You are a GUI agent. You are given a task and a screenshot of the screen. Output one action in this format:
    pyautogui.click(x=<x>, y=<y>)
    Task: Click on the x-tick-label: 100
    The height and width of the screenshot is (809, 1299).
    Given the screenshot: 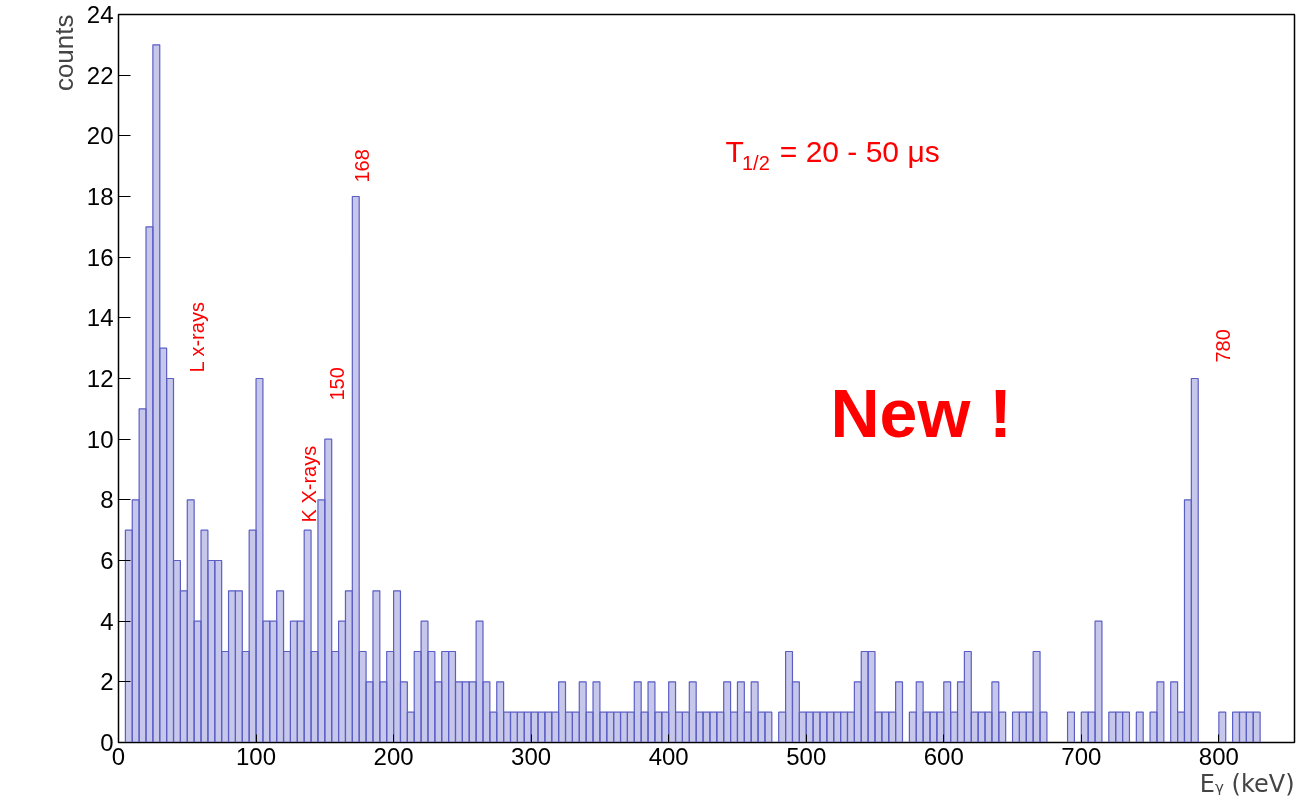 What is the action you would take?
    pyautogui.click(x=256, y=756)
    